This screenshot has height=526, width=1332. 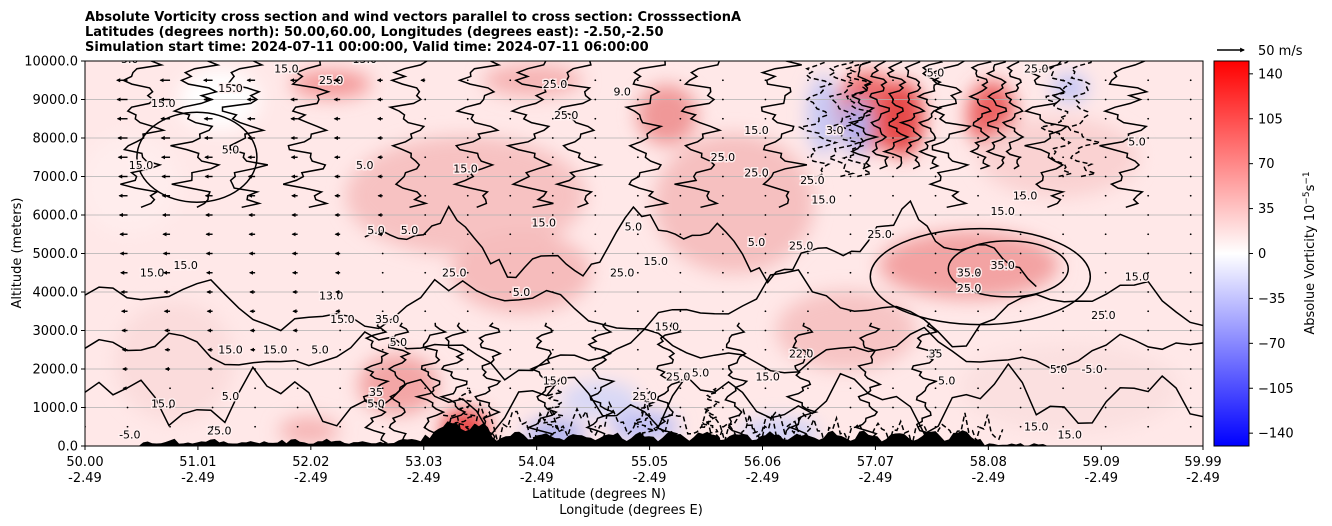 What do you see at coordinates (536, 462) in the screenshot?
I see `x-tick-label-lat: 54.04` at bounding box center [536, 462].